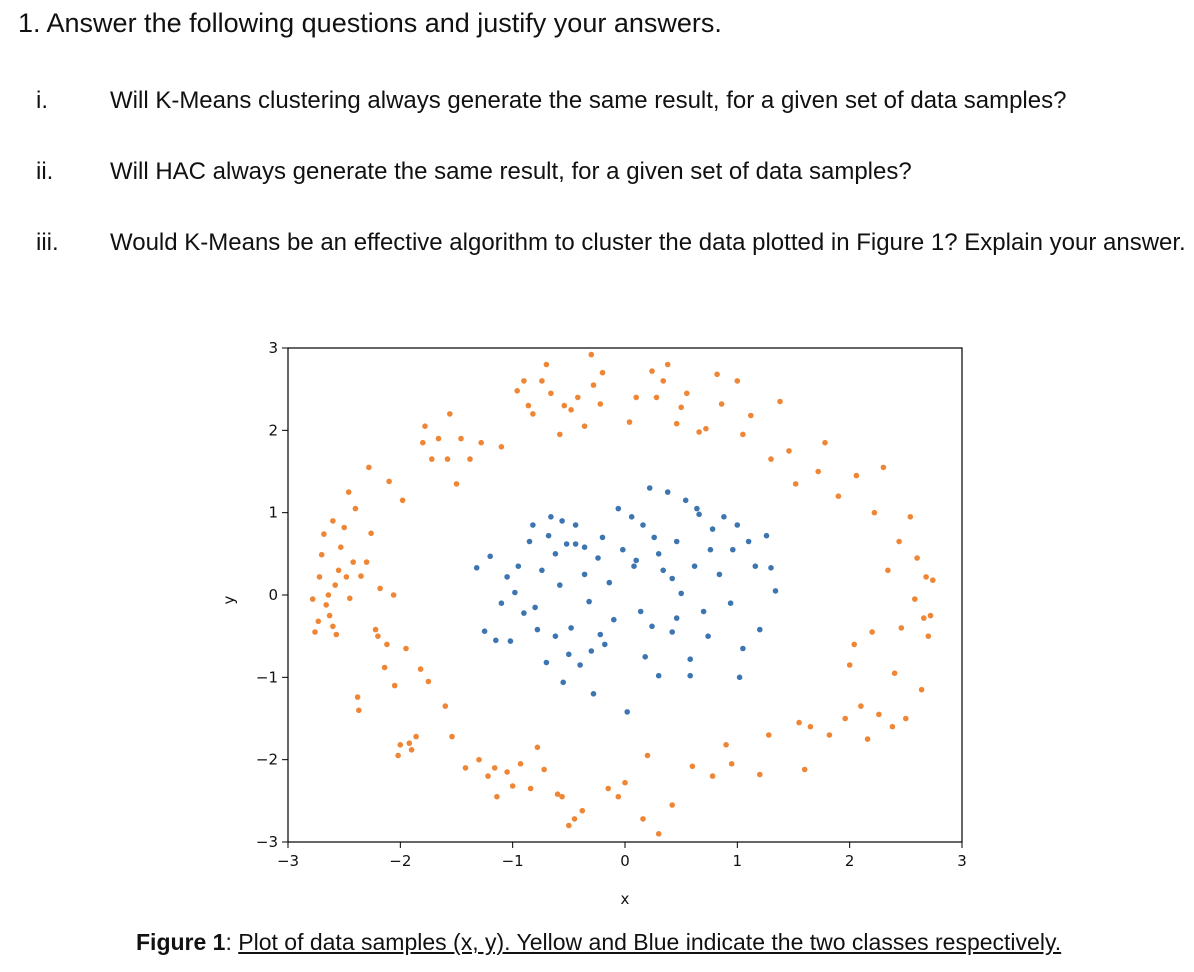  Describe the element at coordinates (45, 171) in the screenshot. I see `sub-question-number: ii.` at that location.